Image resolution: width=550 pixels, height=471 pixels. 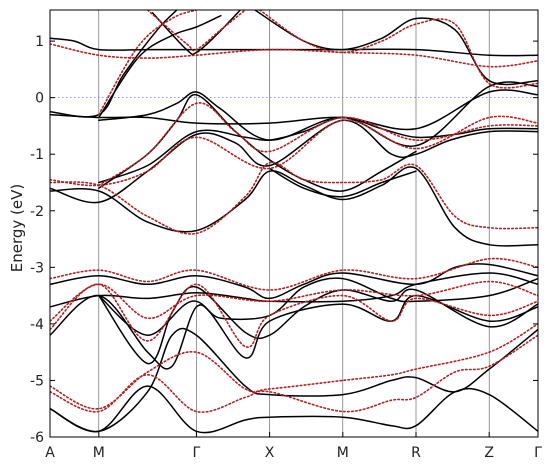 What do you see at coordinates (37, 268) in the screenshot?
I see `y-tick-label: -3` at bounding box center [37, 268].